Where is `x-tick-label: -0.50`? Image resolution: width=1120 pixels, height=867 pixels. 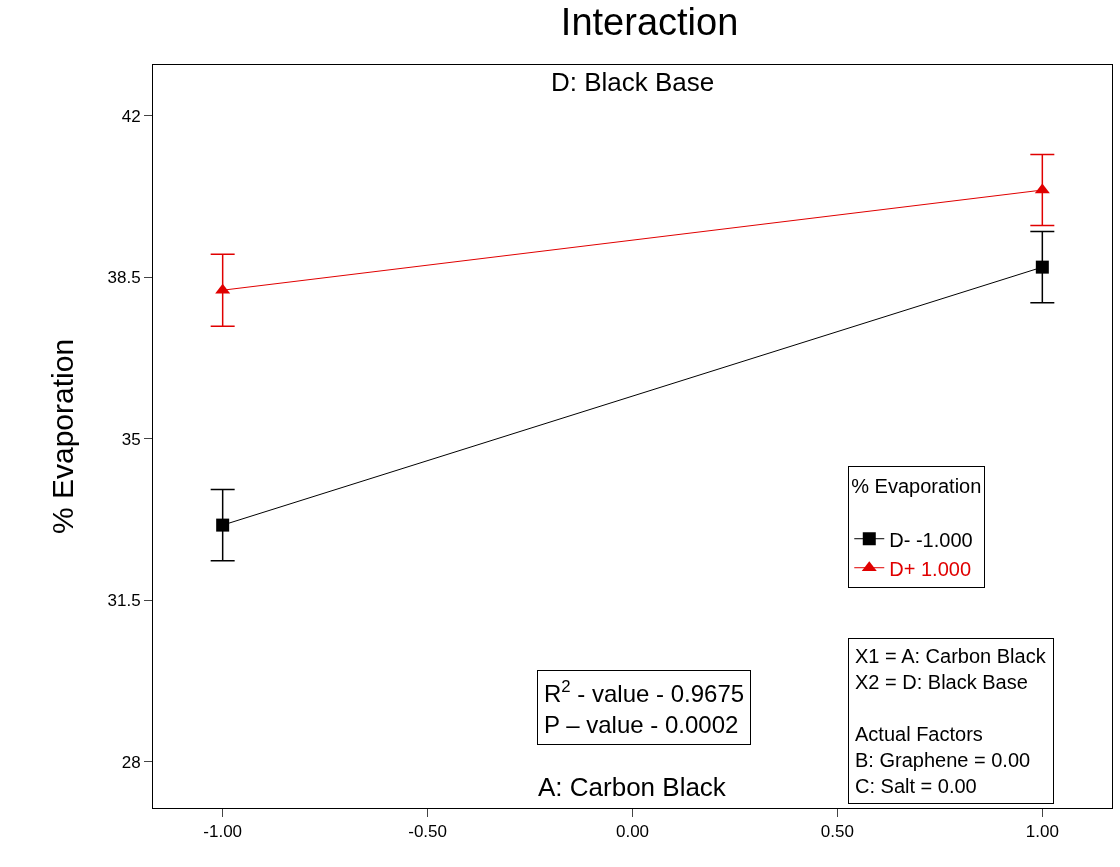
x-tick-label: -0.50 is located at coordinates (427, 832).